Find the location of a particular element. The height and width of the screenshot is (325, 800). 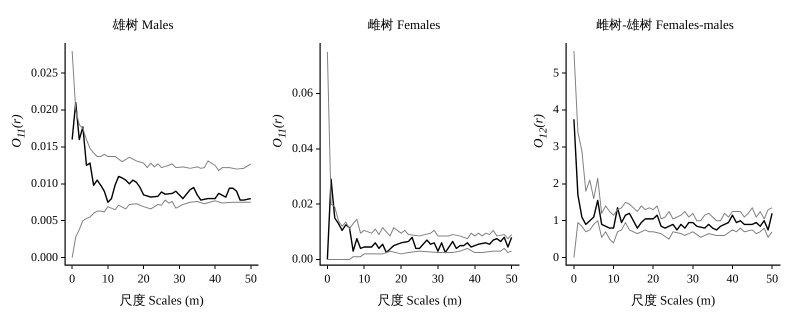

y-tick-label: 0.025 is located at coordinates (44, 72).